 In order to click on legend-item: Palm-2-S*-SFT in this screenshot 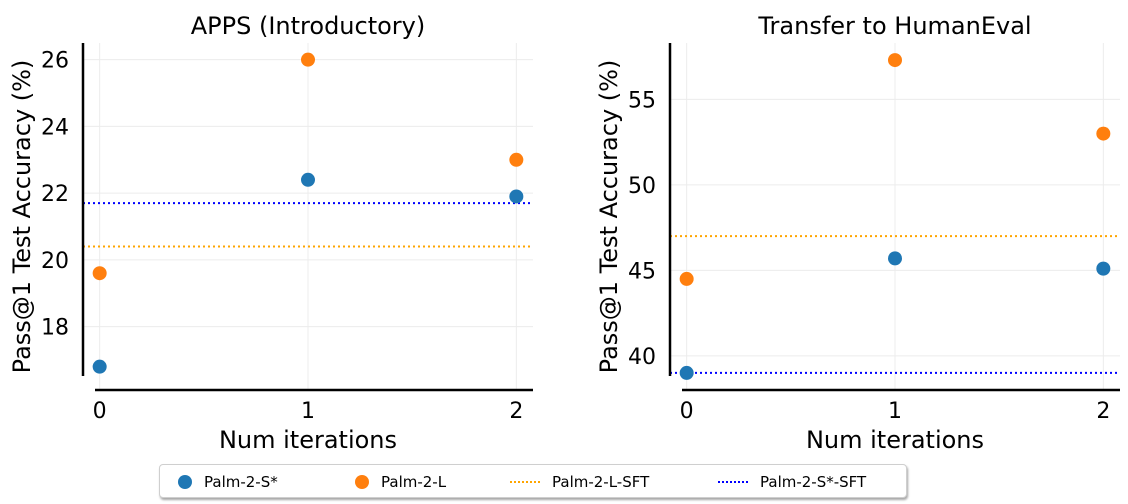, I will do `click(792, 482)`.